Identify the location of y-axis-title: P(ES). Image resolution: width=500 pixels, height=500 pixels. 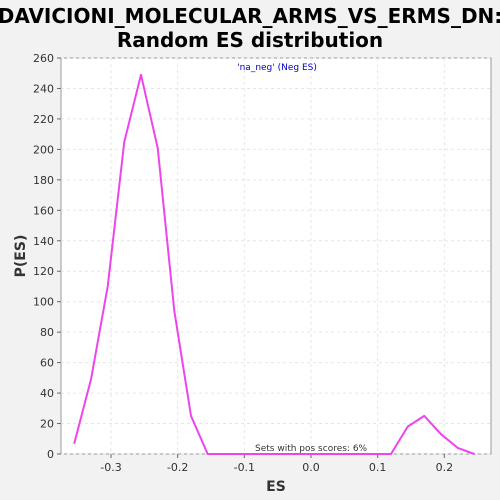
(21, 256).